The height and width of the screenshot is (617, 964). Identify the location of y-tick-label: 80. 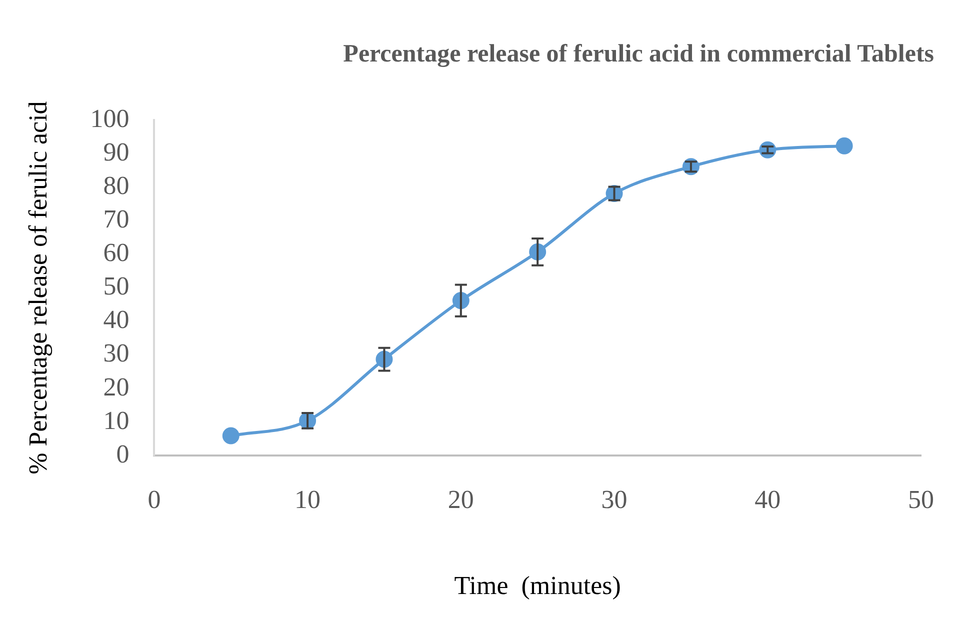
(116, 185).